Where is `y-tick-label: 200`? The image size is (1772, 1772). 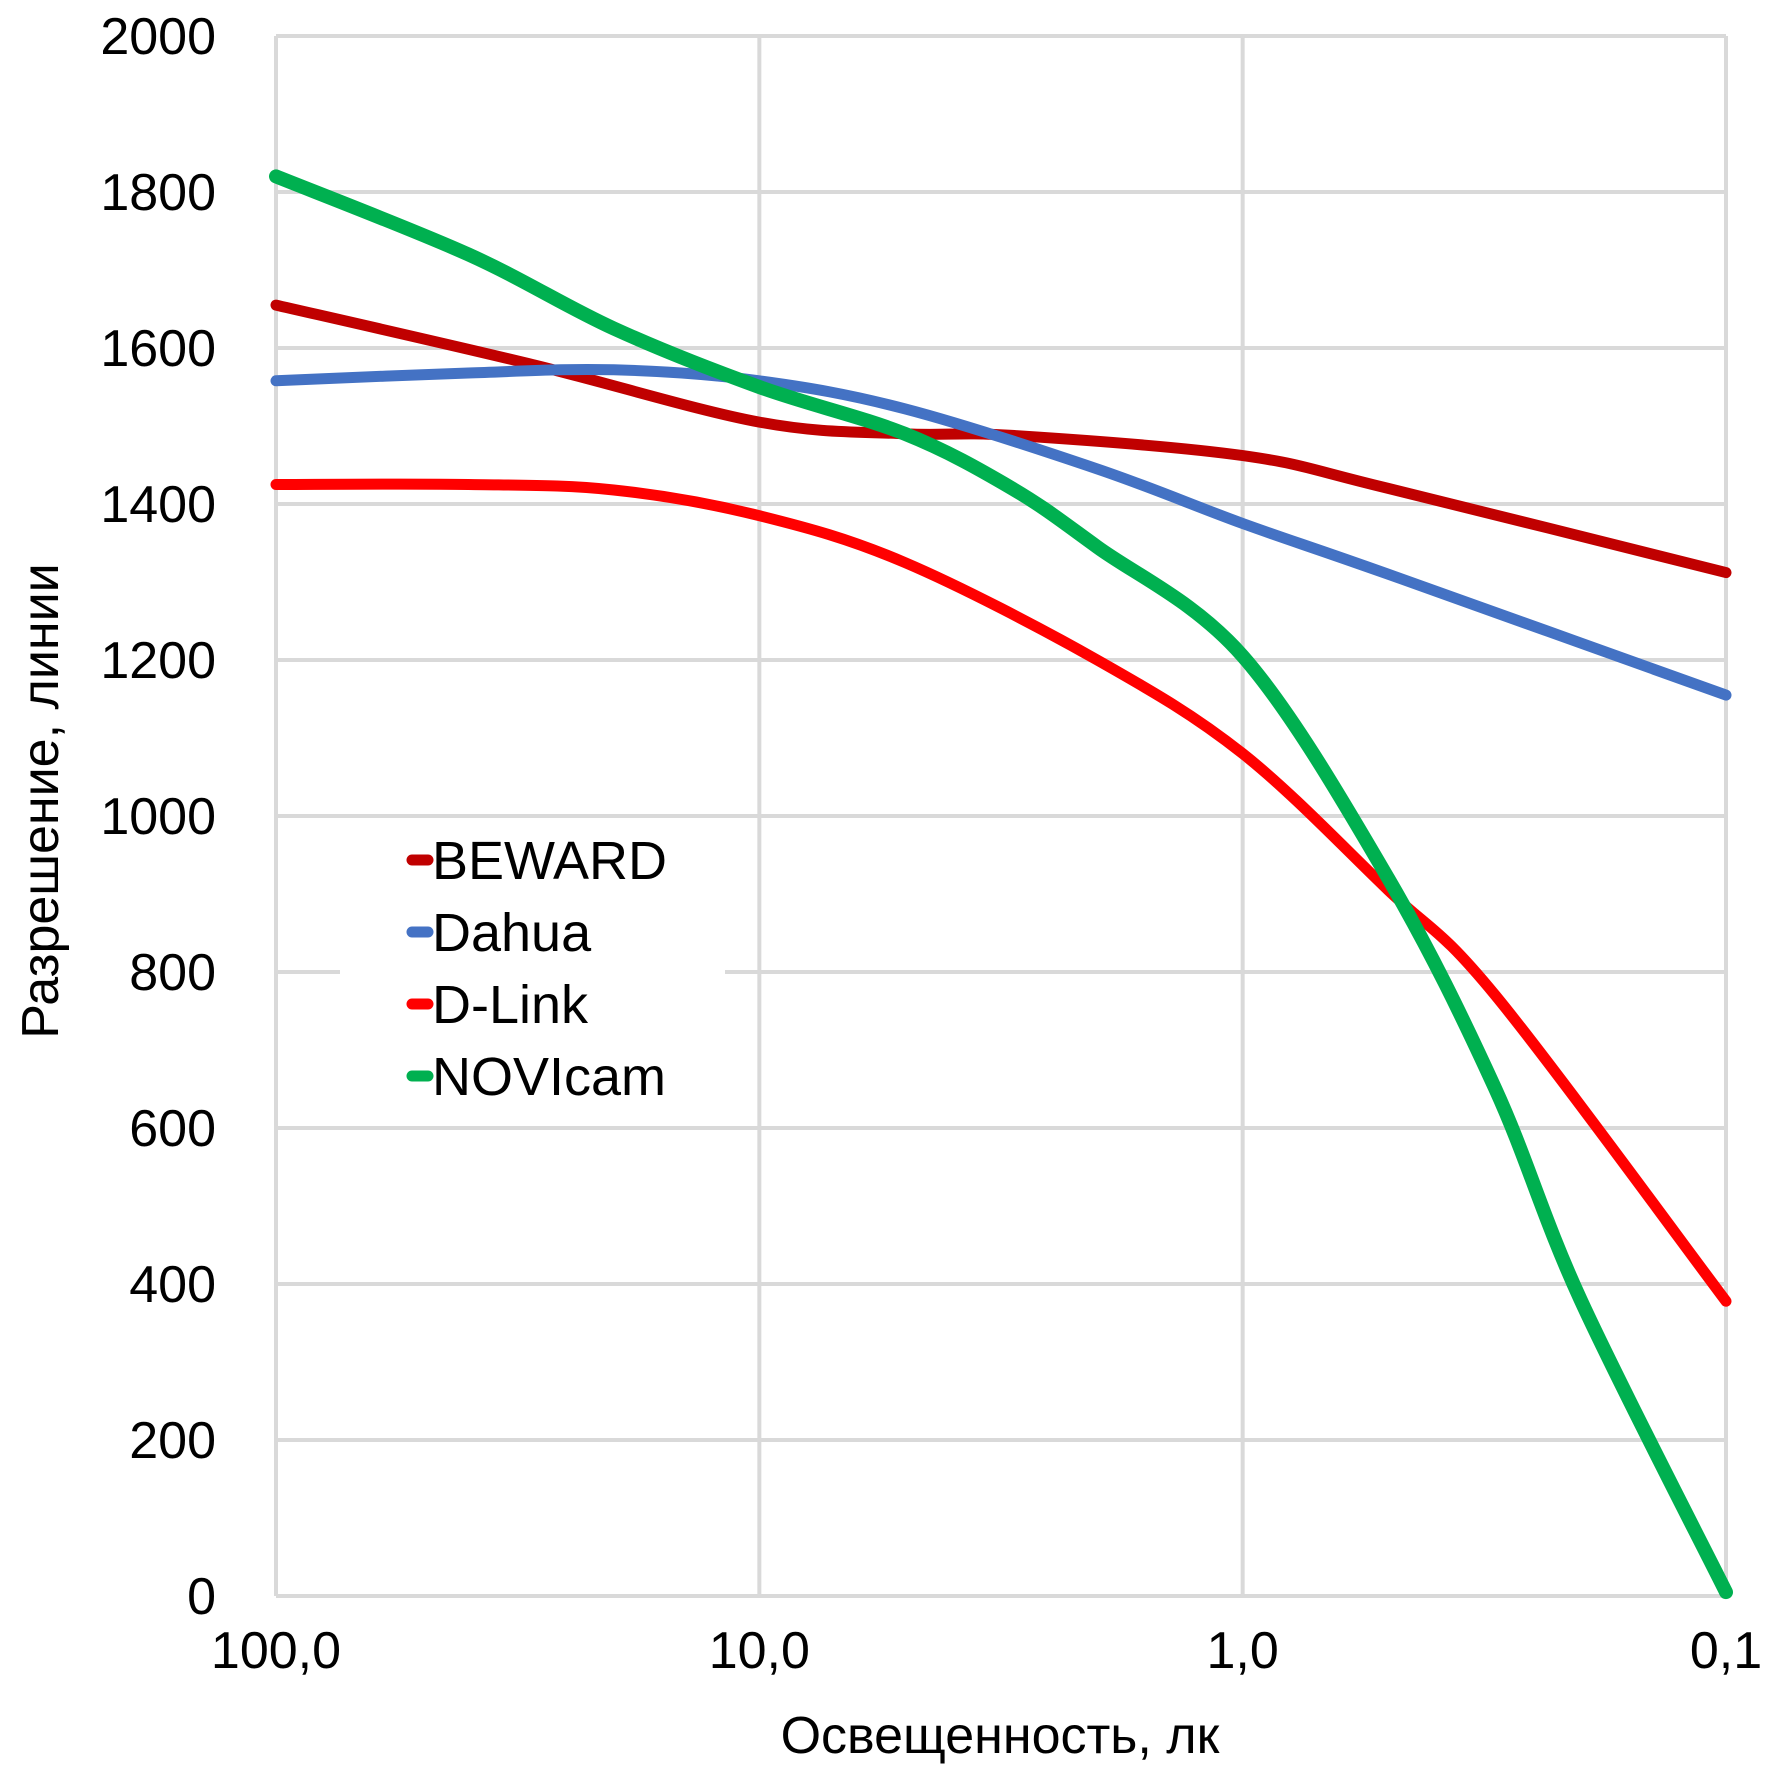
y-tick-label: 200 is located at coordinates (172, 1441).